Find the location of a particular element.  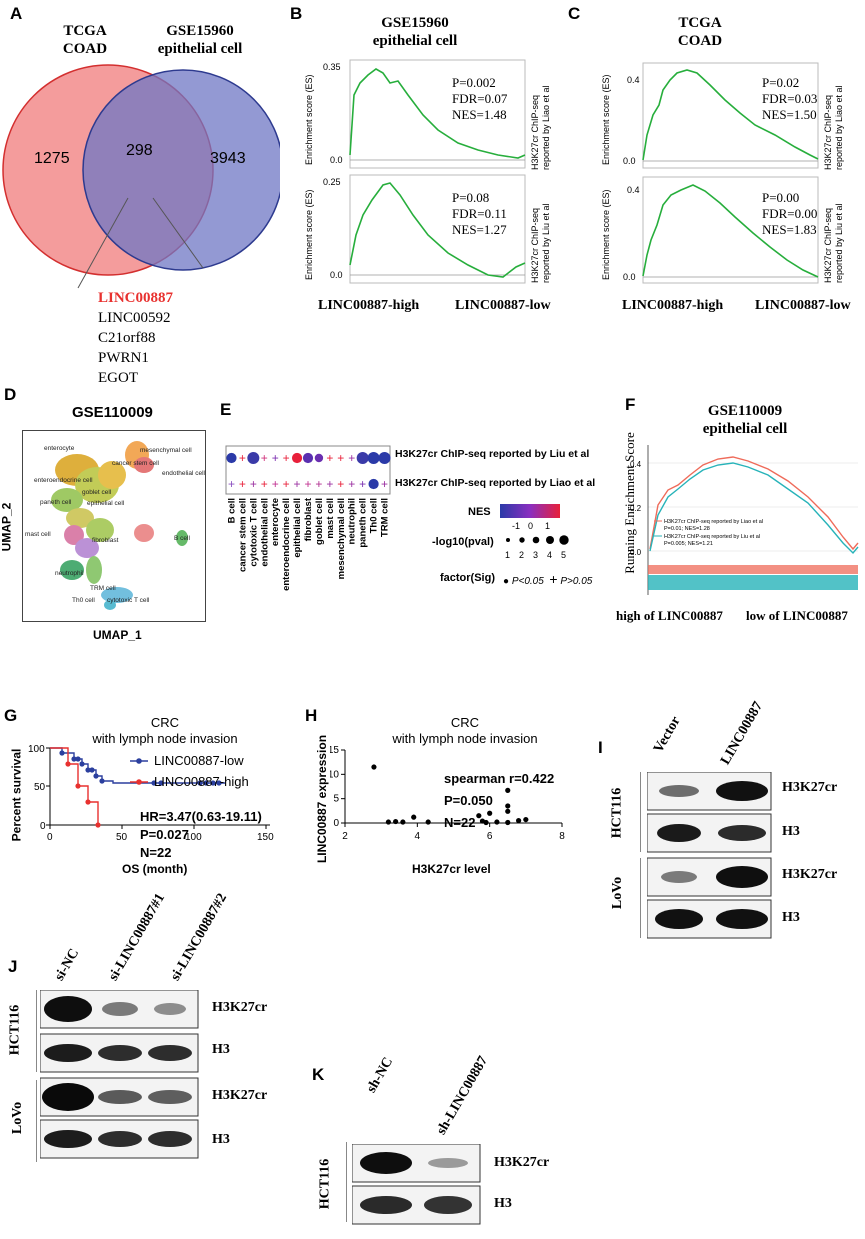

scatter-ytick-label: 15 is located at coordinates (334, 750).